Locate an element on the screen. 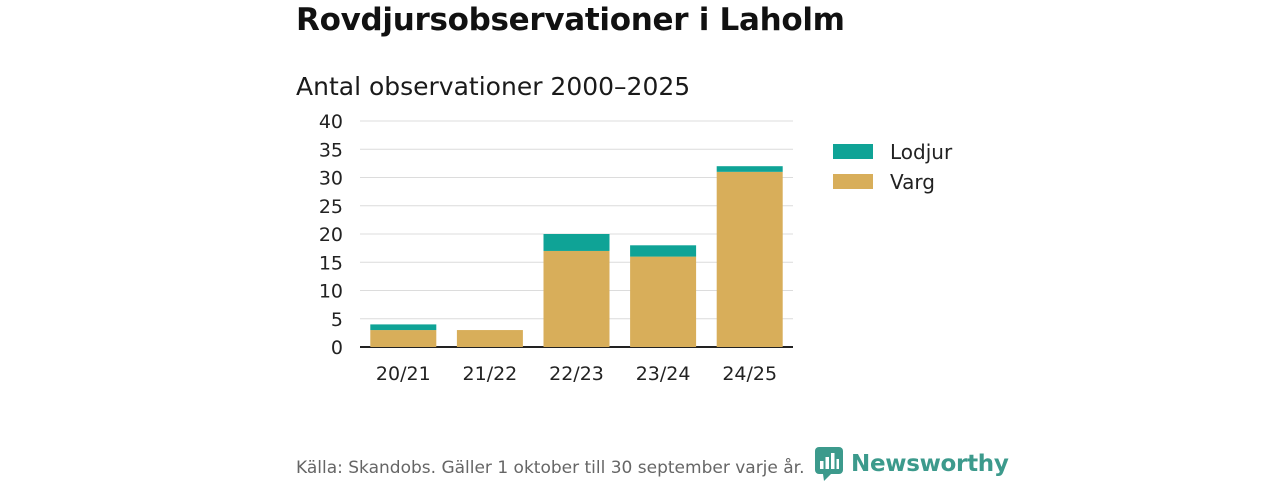 The width and height of the screenshot is (1280, 481). y-axis-ticks: 0 5 10 15 20 25 30 35 40 is located at coordinates (331, 235).